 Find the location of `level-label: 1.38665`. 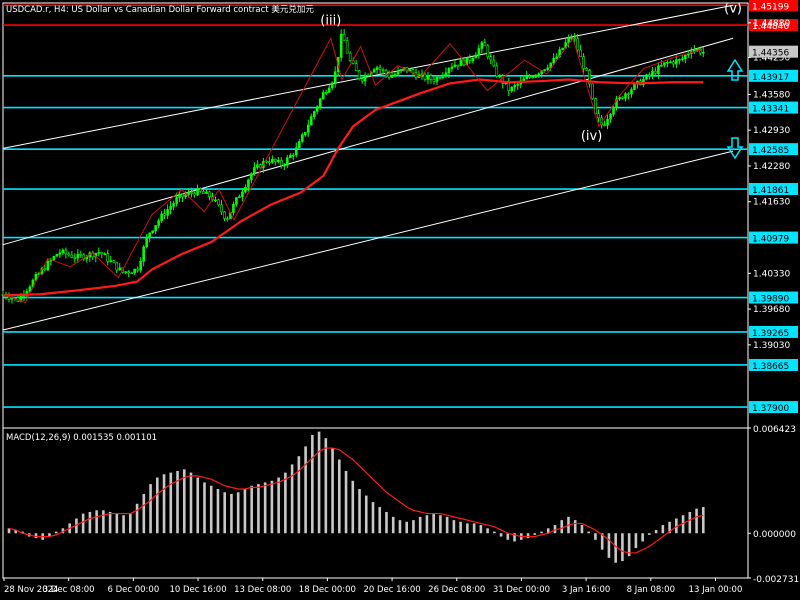

level-label: 1.38665 is located at coordinates (770, 367).